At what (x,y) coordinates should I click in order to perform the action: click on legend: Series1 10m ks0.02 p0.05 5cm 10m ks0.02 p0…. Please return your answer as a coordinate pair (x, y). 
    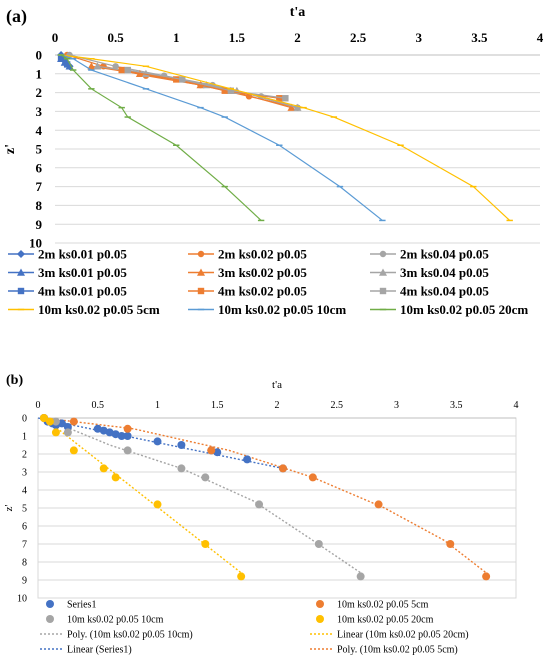
    Looking at the image, I should click on (254, 628).